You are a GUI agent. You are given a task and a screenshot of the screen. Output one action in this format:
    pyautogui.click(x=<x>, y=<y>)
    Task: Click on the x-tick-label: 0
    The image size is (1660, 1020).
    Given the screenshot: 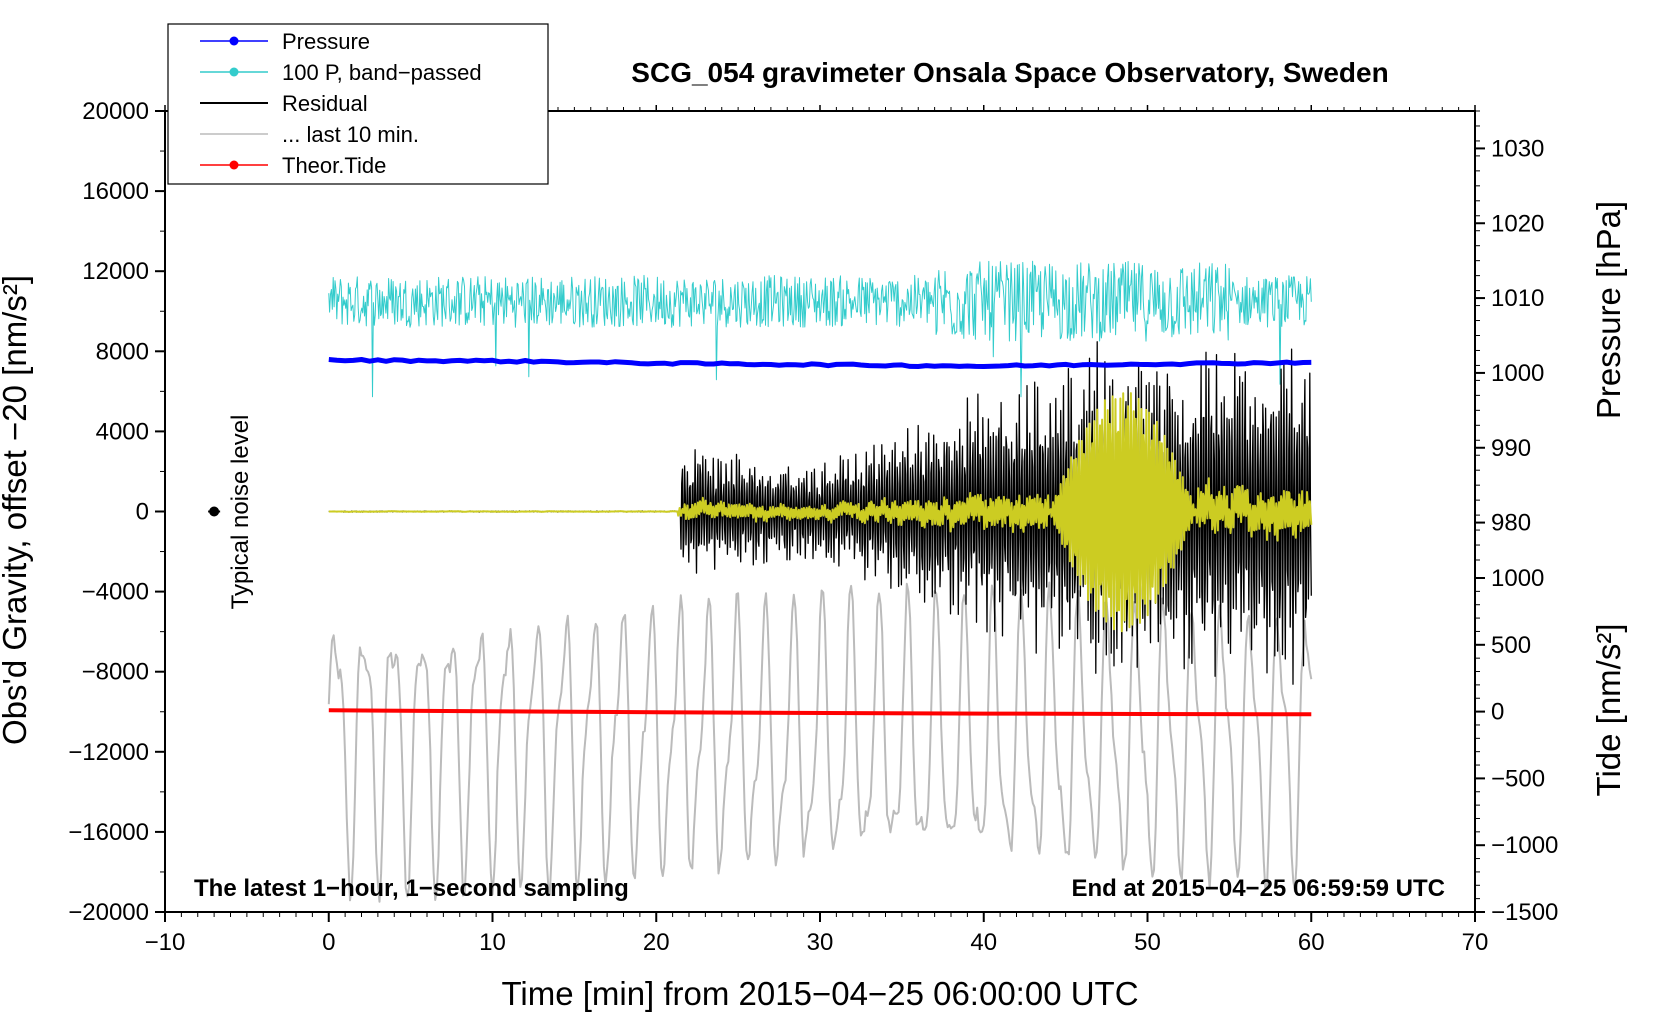 What is the action you would take?
    pyautogui.click(x=328, y=942)
    